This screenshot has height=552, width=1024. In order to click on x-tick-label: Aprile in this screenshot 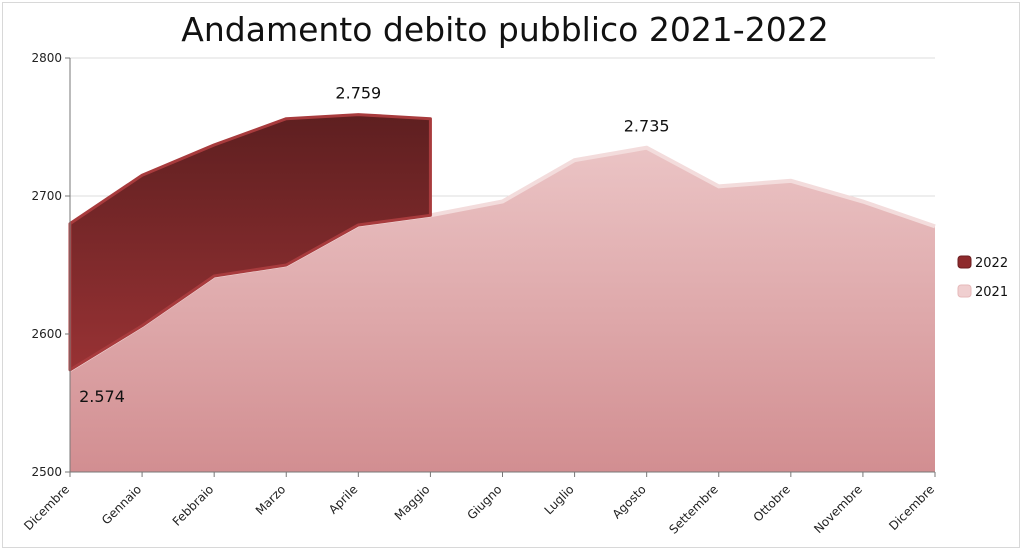, I will do `click(343, 499)`.